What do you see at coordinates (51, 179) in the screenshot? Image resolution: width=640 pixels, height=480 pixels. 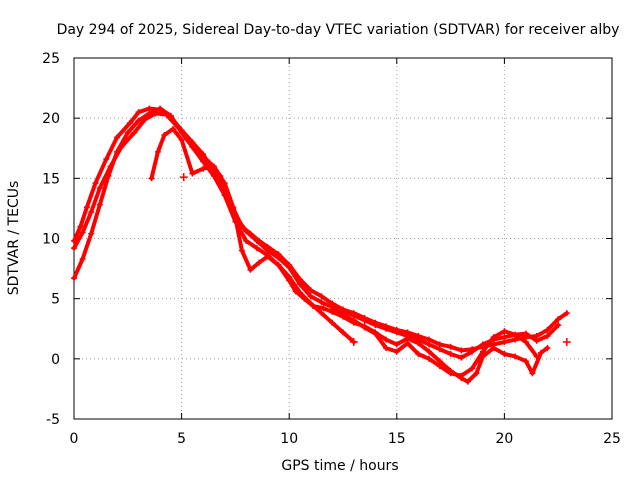 I see `y-tick-label: 15` at bounding box center [51, 179].